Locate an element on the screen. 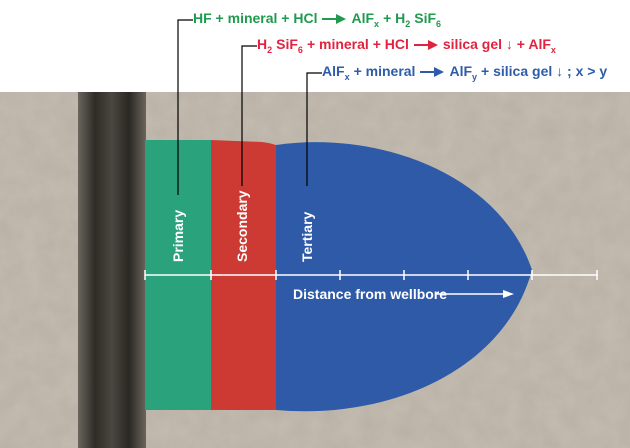 This screenshot has height=448, width=630. term-text: + silica gel ↓ ; x > y is located at coordinates (544, 71).